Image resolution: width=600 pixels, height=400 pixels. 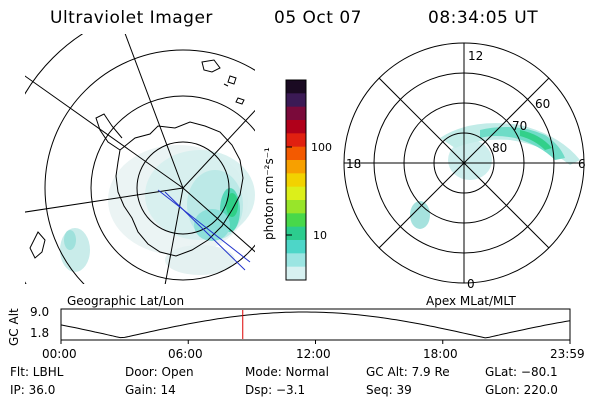 What do you see at coordinates (499, 148) in the screenshot?
I see `mlat-label-80: 80` at bounding box center [499, 148].